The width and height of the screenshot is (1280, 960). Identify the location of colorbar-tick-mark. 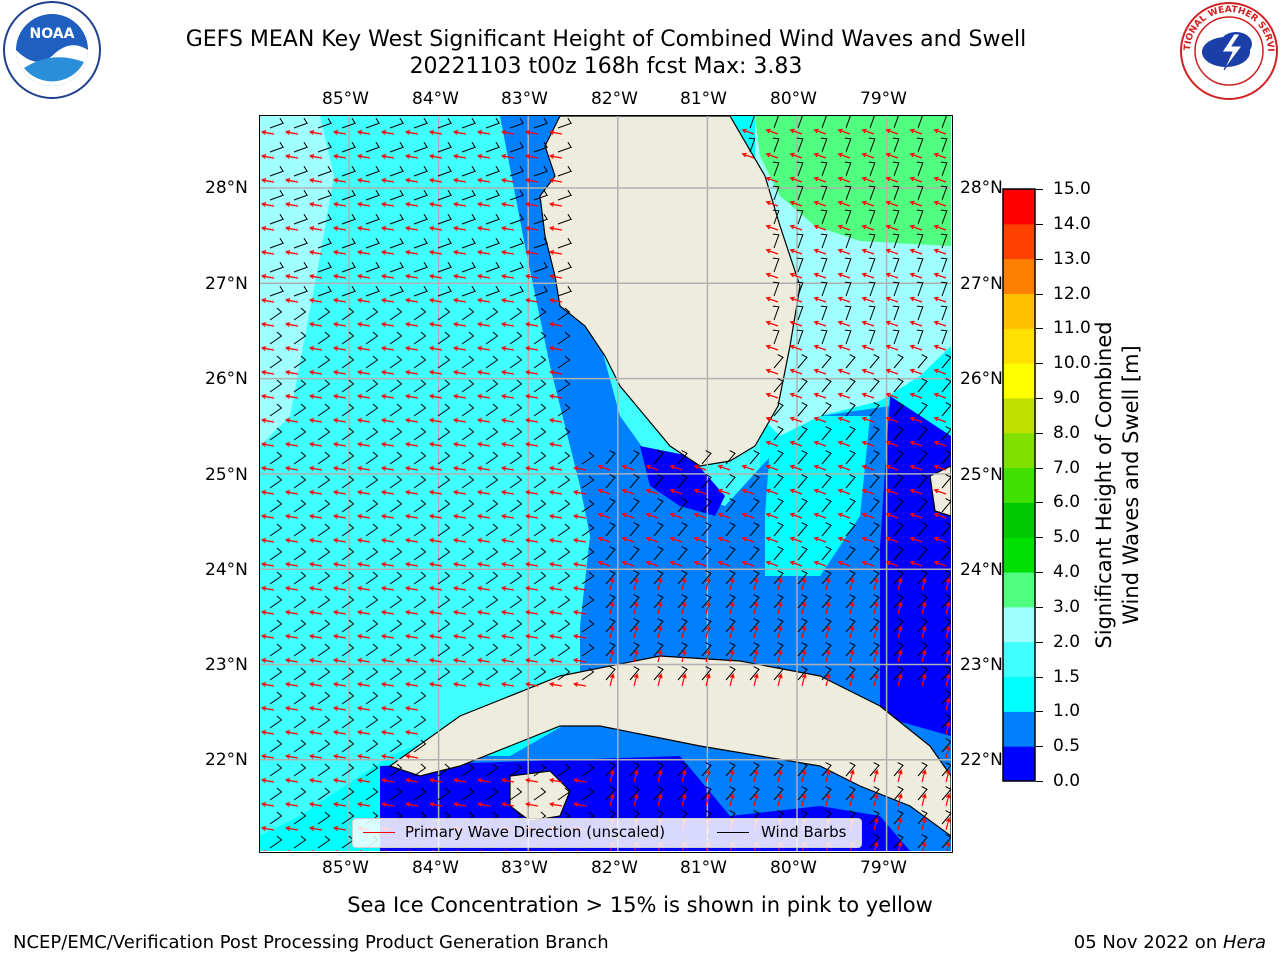
(1039, 364).